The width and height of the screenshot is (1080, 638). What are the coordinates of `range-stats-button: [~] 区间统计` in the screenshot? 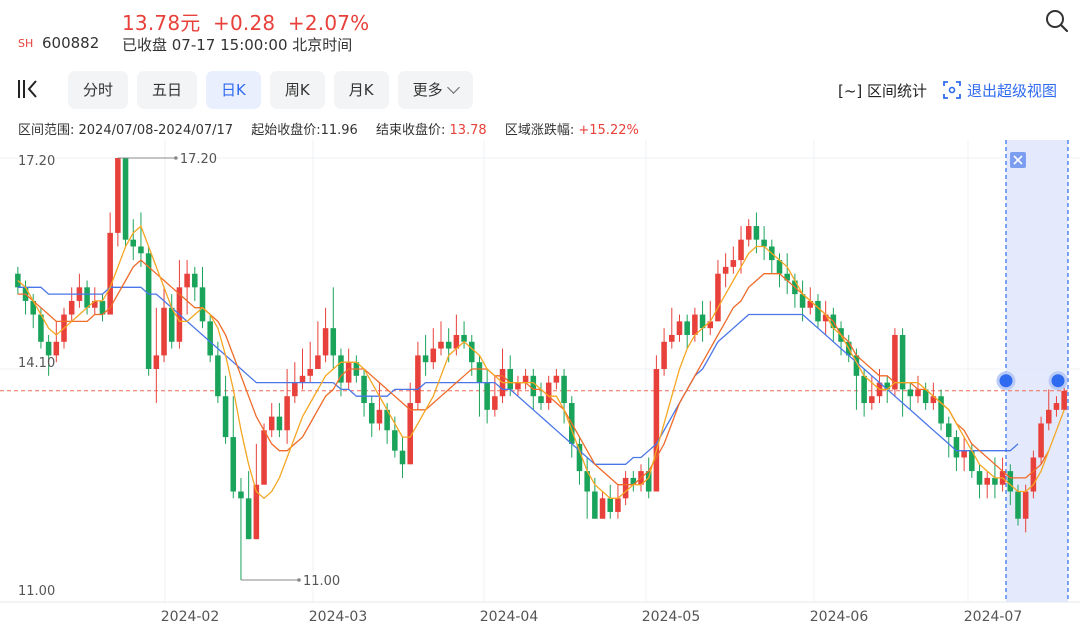 It's located at (883, 91).